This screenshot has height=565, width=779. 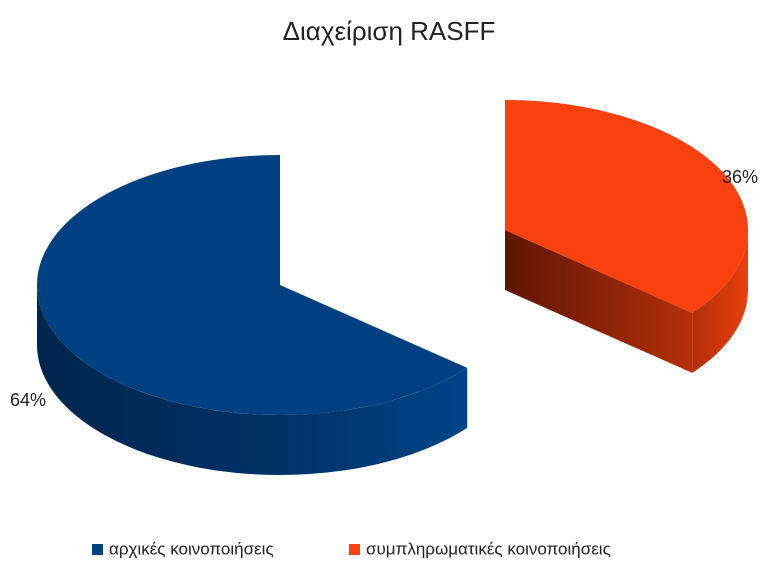 I want to click on slice-side, so click(x=720, y=301).